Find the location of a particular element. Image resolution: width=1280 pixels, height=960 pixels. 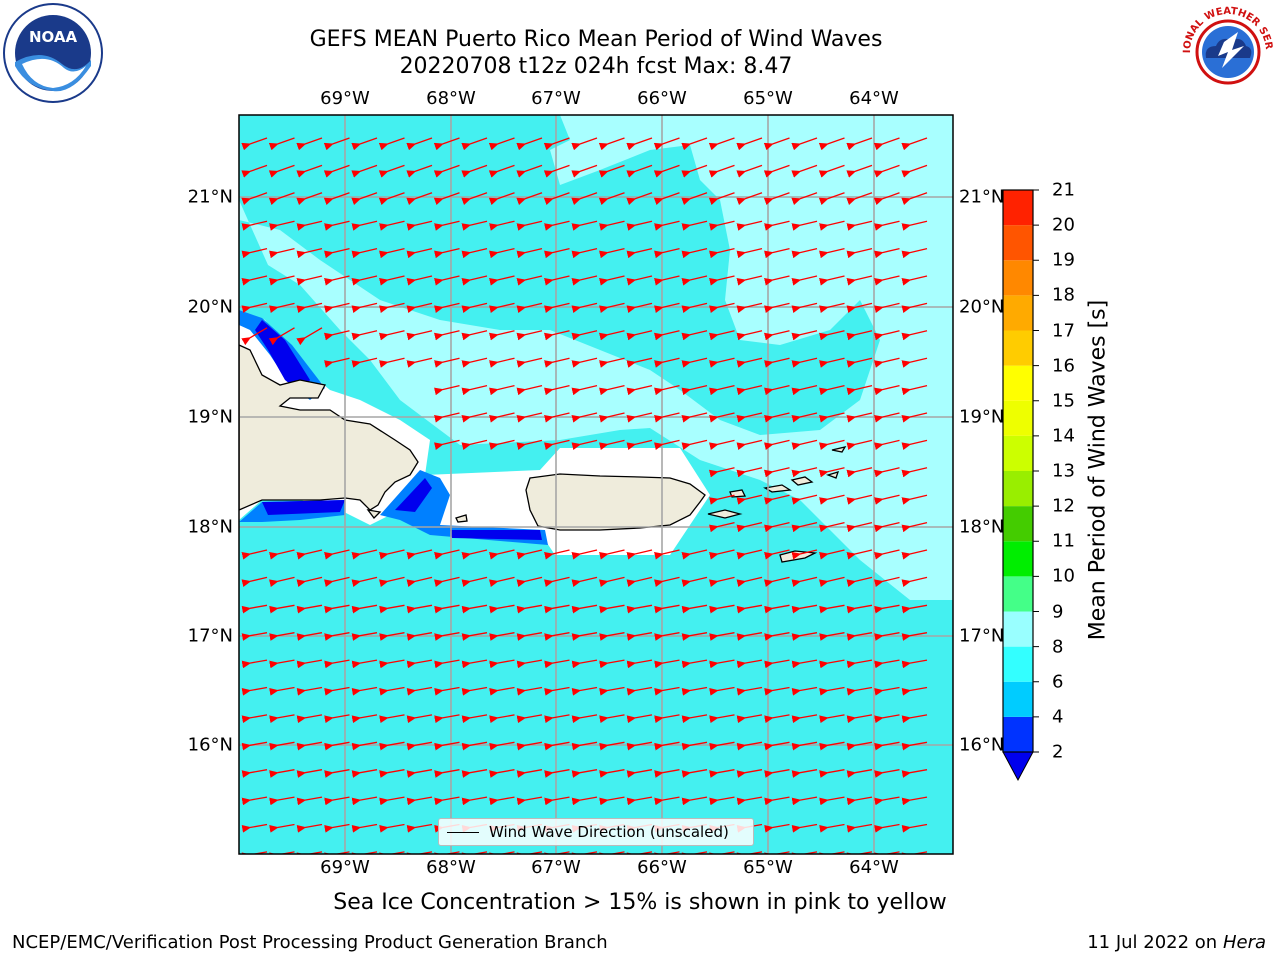

lon-tick-top-67: 67°W is located at coordinates (556, 98).